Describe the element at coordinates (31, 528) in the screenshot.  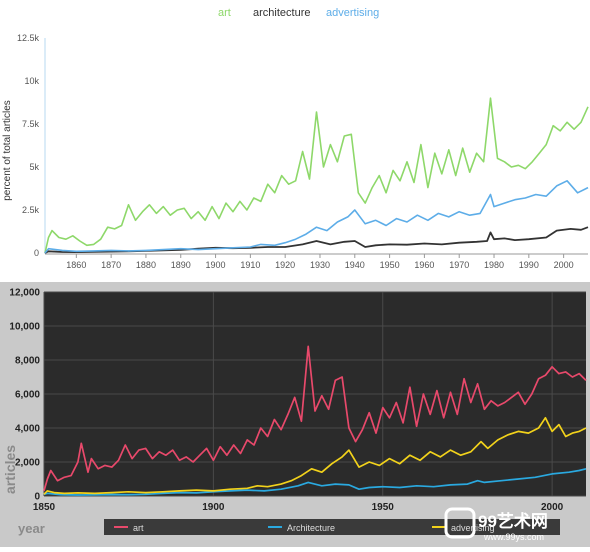
I see `bottom-x-axis-title: year` at that location.